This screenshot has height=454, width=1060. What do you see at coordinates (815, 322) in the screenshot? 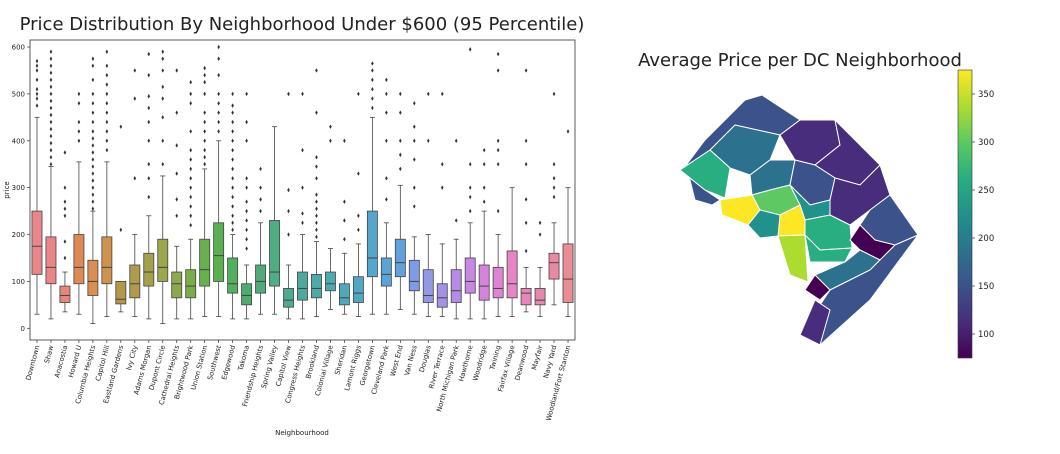
I see `map-region-congress-heights` at bounding box center [815, 322].